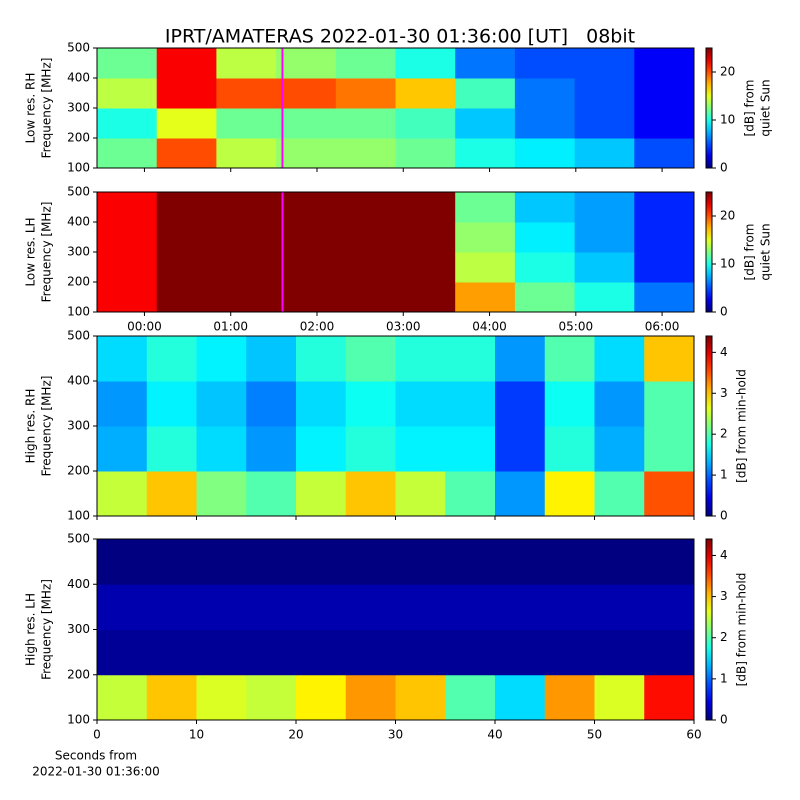 Image resolution: width=800 pixels, height=800 pixels. Describe the element at coordinates (78, 252) in the screenshot. I see `y-tick-label: 300` at that location.